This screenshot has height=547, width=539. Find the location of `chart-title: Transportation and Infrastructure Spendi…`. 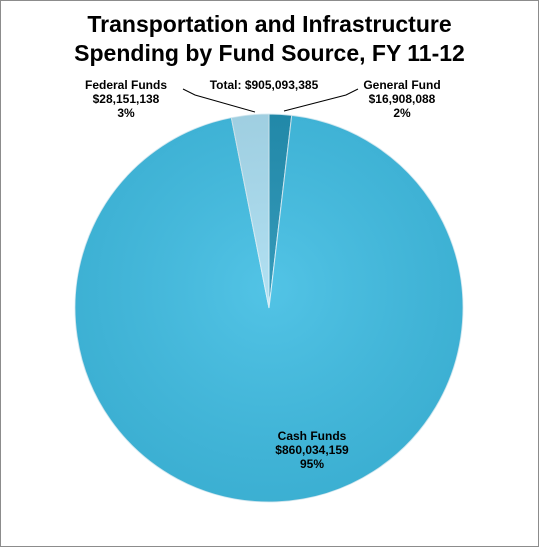

chart-title: Transportation and Infrastructure Spendi… is located at coordinates (269, 39).